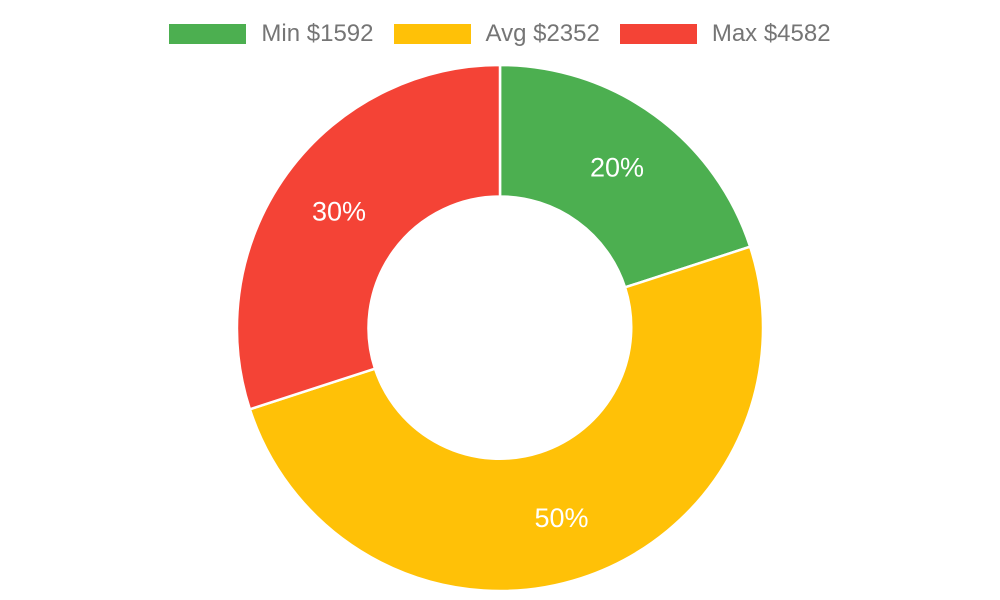 The width and height of the screenshot is (1000, 600). Describe the element at coordinates (432, 34) in the screenshot. I see `legend-swatch-avg` at that location.